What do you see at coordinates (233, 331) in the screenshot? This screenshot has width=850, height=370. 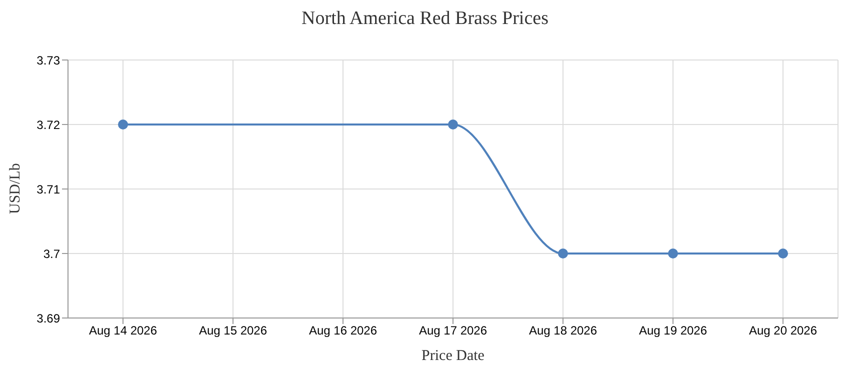 I see `x-tick-label: Aug 15 2026` at bounding box center [233, 331].